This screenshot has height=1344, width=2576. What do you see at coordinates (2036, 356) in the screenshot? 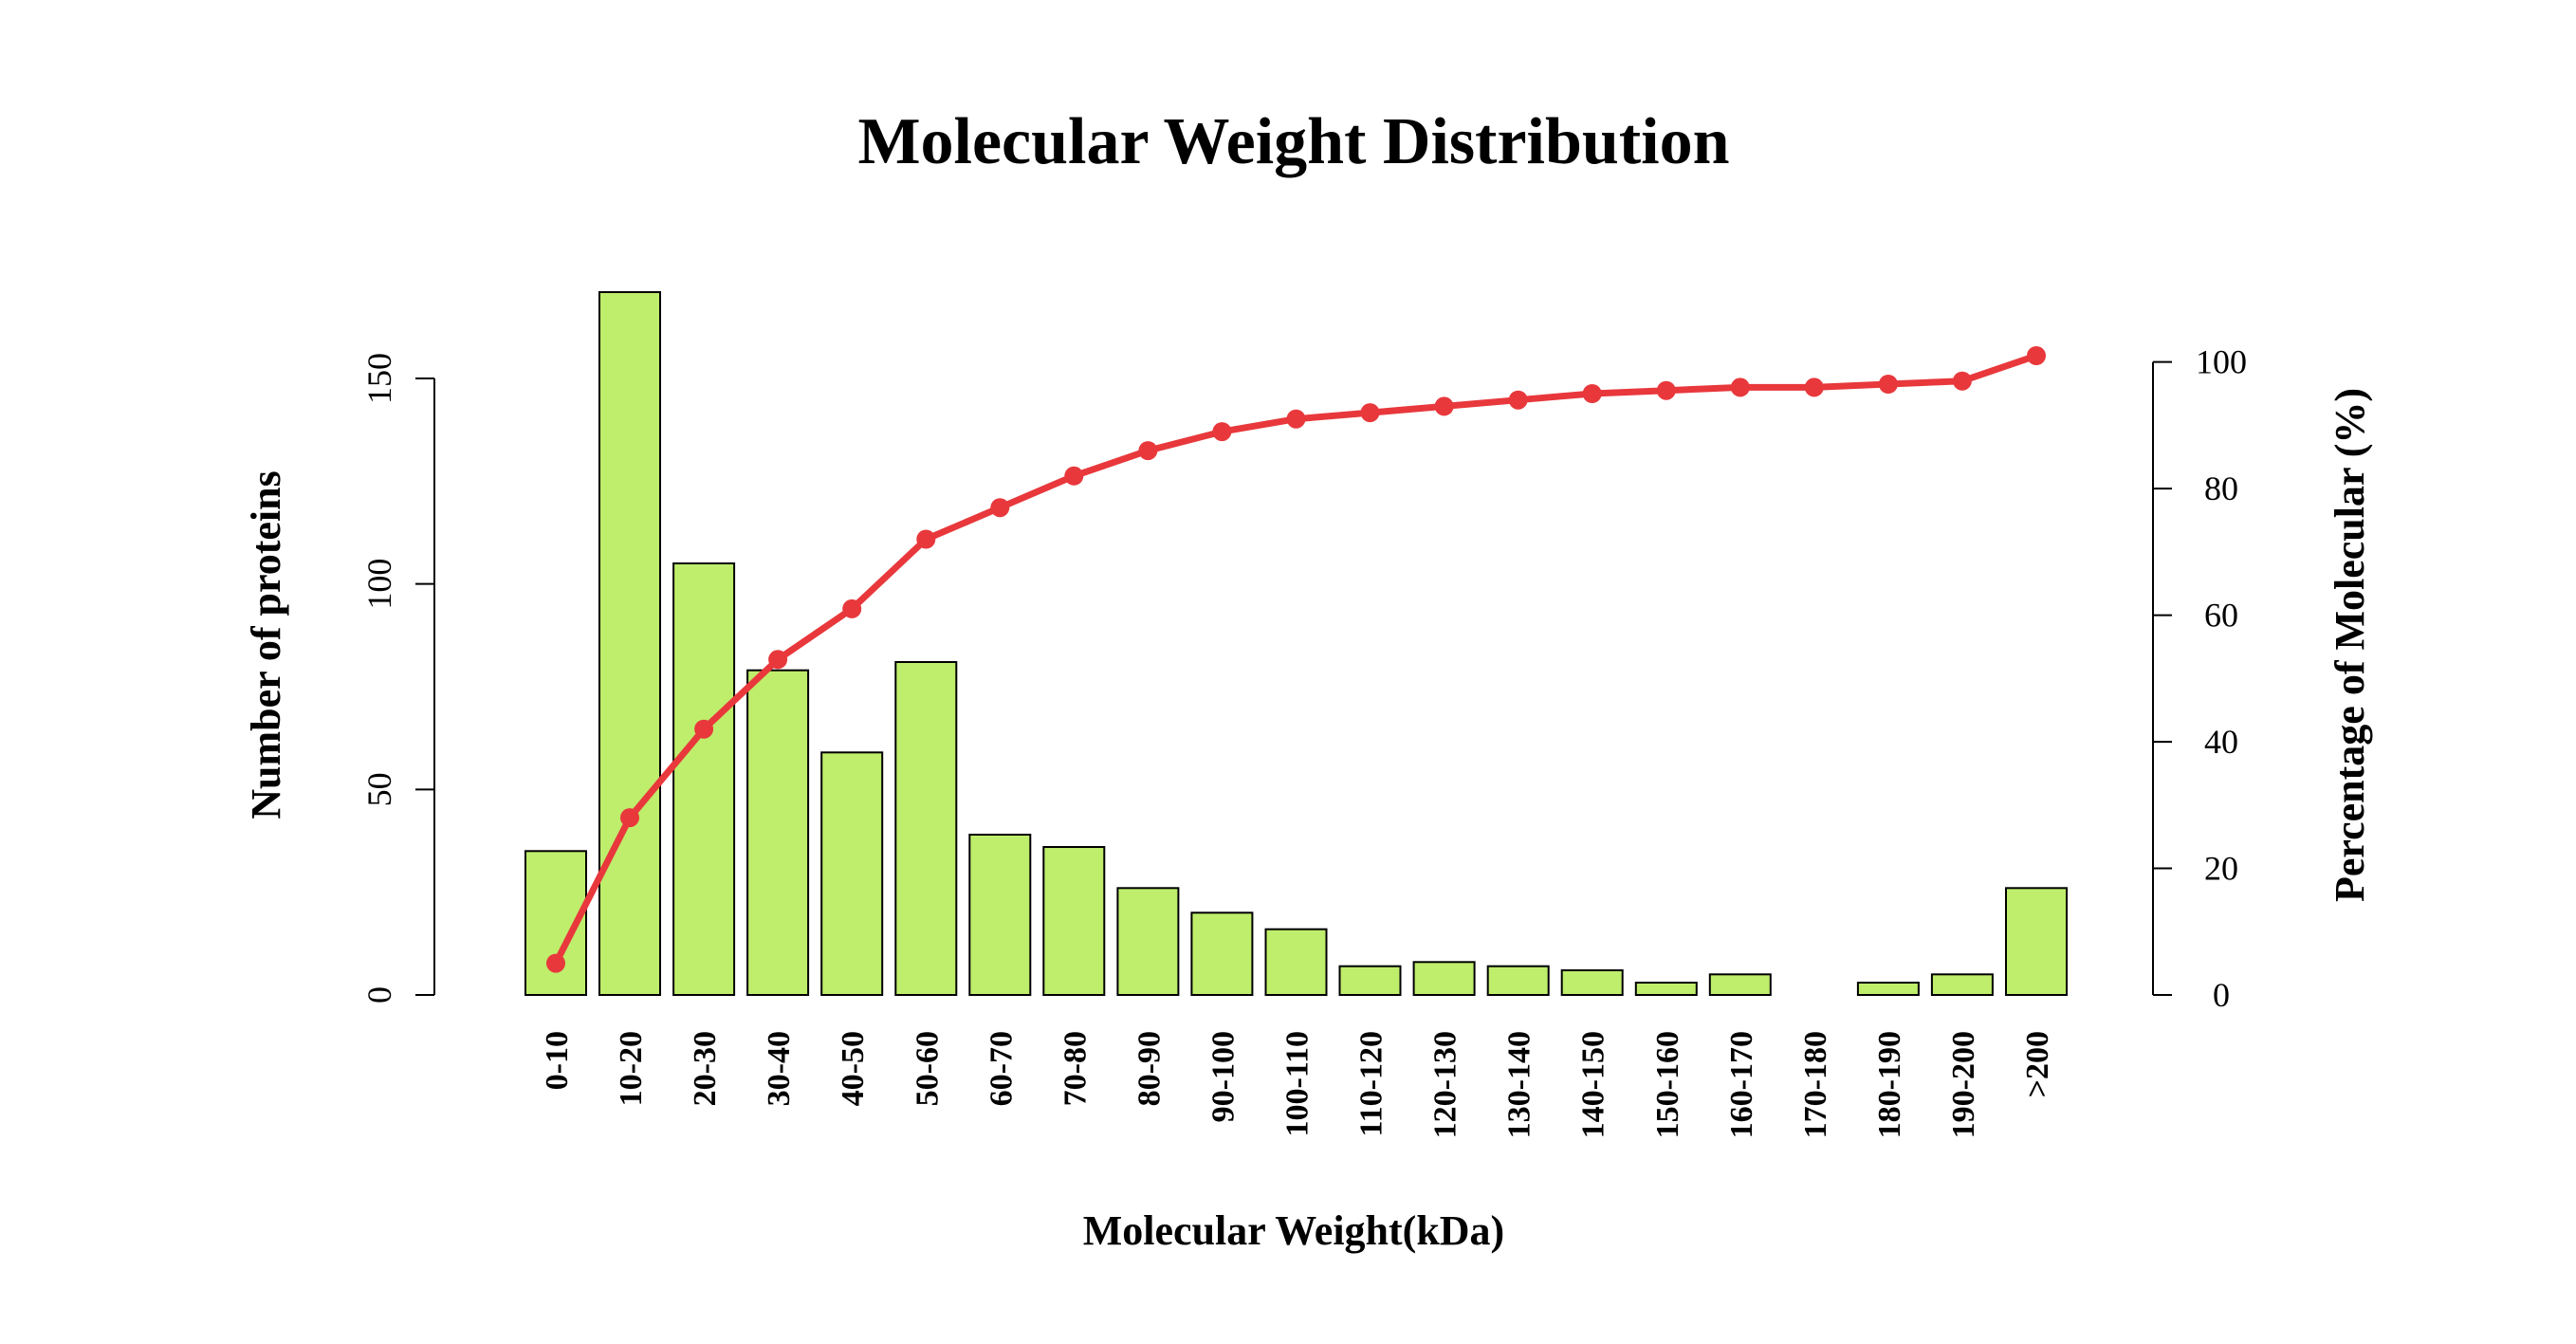
I see `cumulative-point->200` at bounding box center [2036, 356].